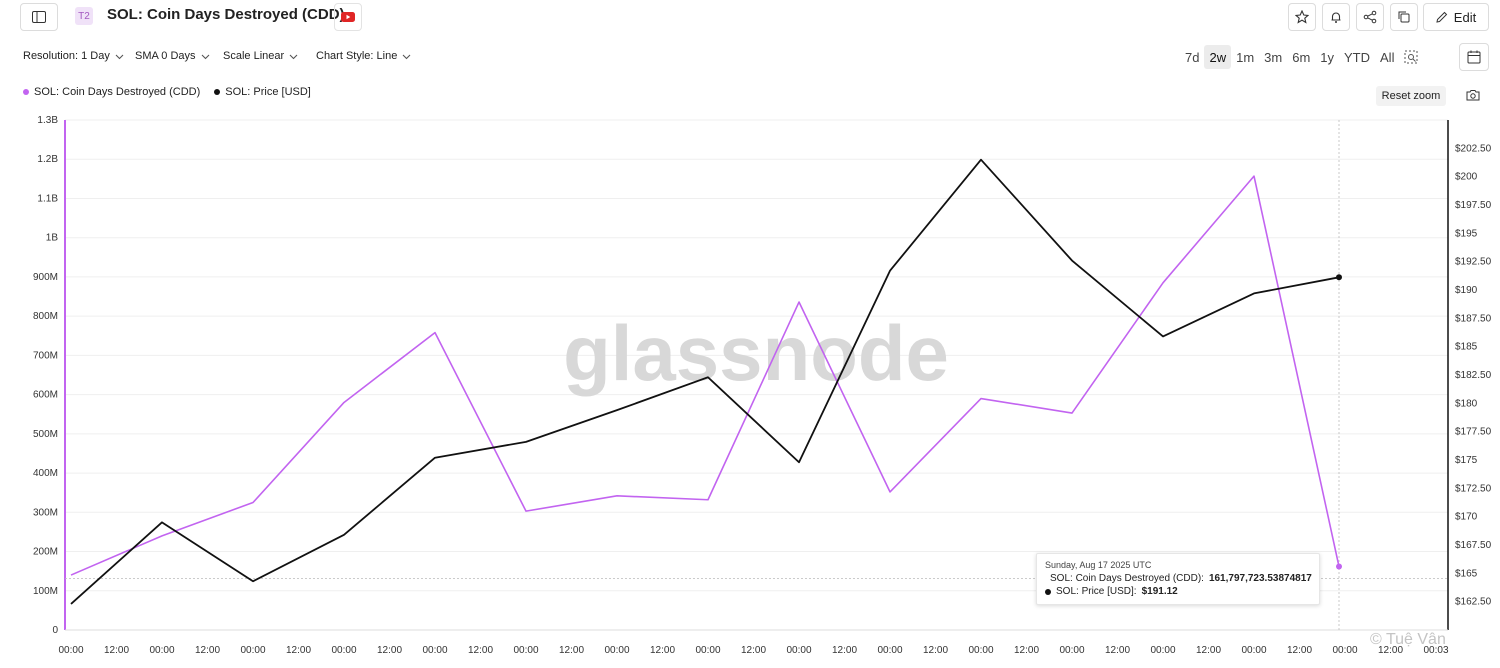 This screenshot has height=668, width=1500. I want to click on series-point-price, so click(1339, 277).